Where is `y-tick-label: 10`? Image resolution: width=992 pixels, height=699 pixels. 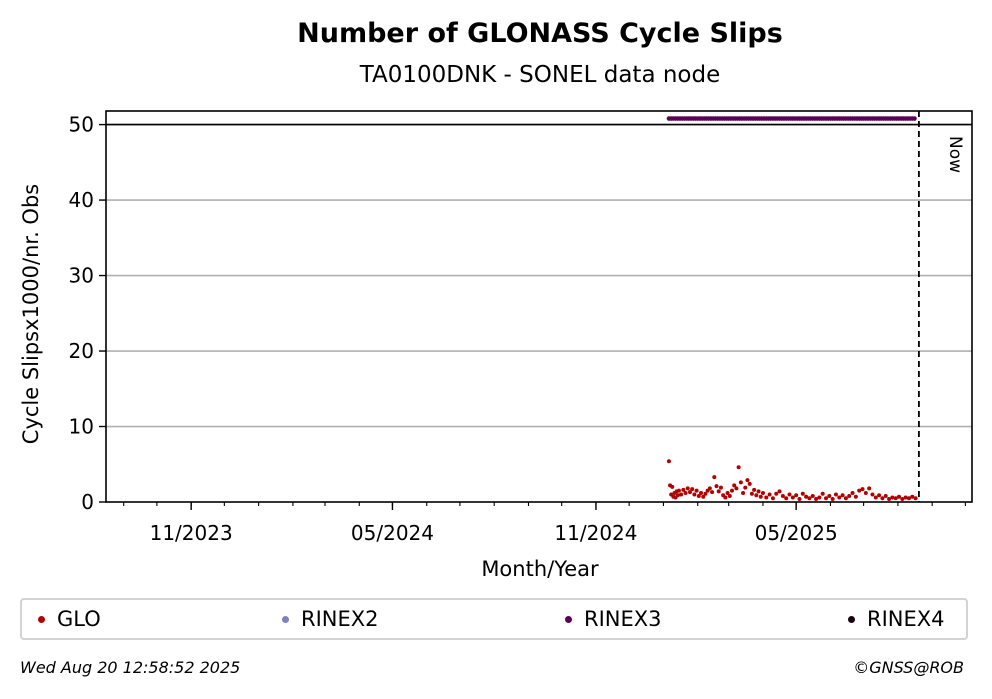 y-tick-label: 10 is located at coordinates (81, 427).